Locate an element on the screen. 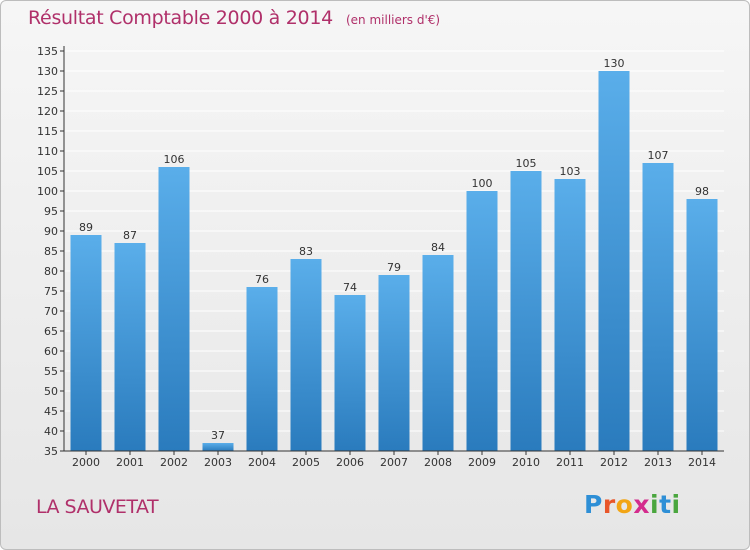 The image size is (750, 550). x-tick-label: 2004 is located at coordinates (262, 462).